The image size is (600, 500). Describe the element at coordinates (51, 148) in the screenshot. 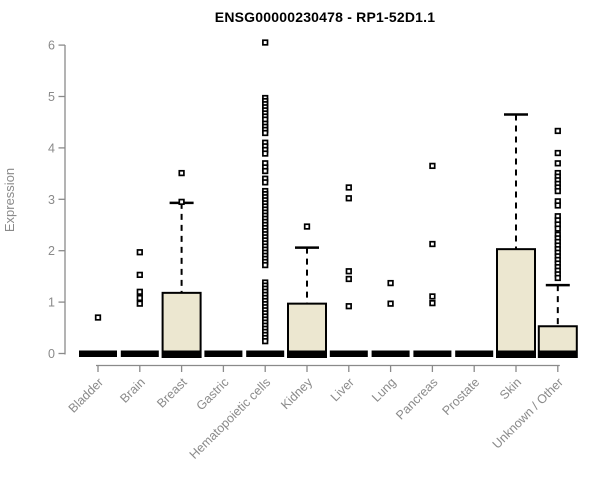

I see `y-tick-label: 4` at that location.